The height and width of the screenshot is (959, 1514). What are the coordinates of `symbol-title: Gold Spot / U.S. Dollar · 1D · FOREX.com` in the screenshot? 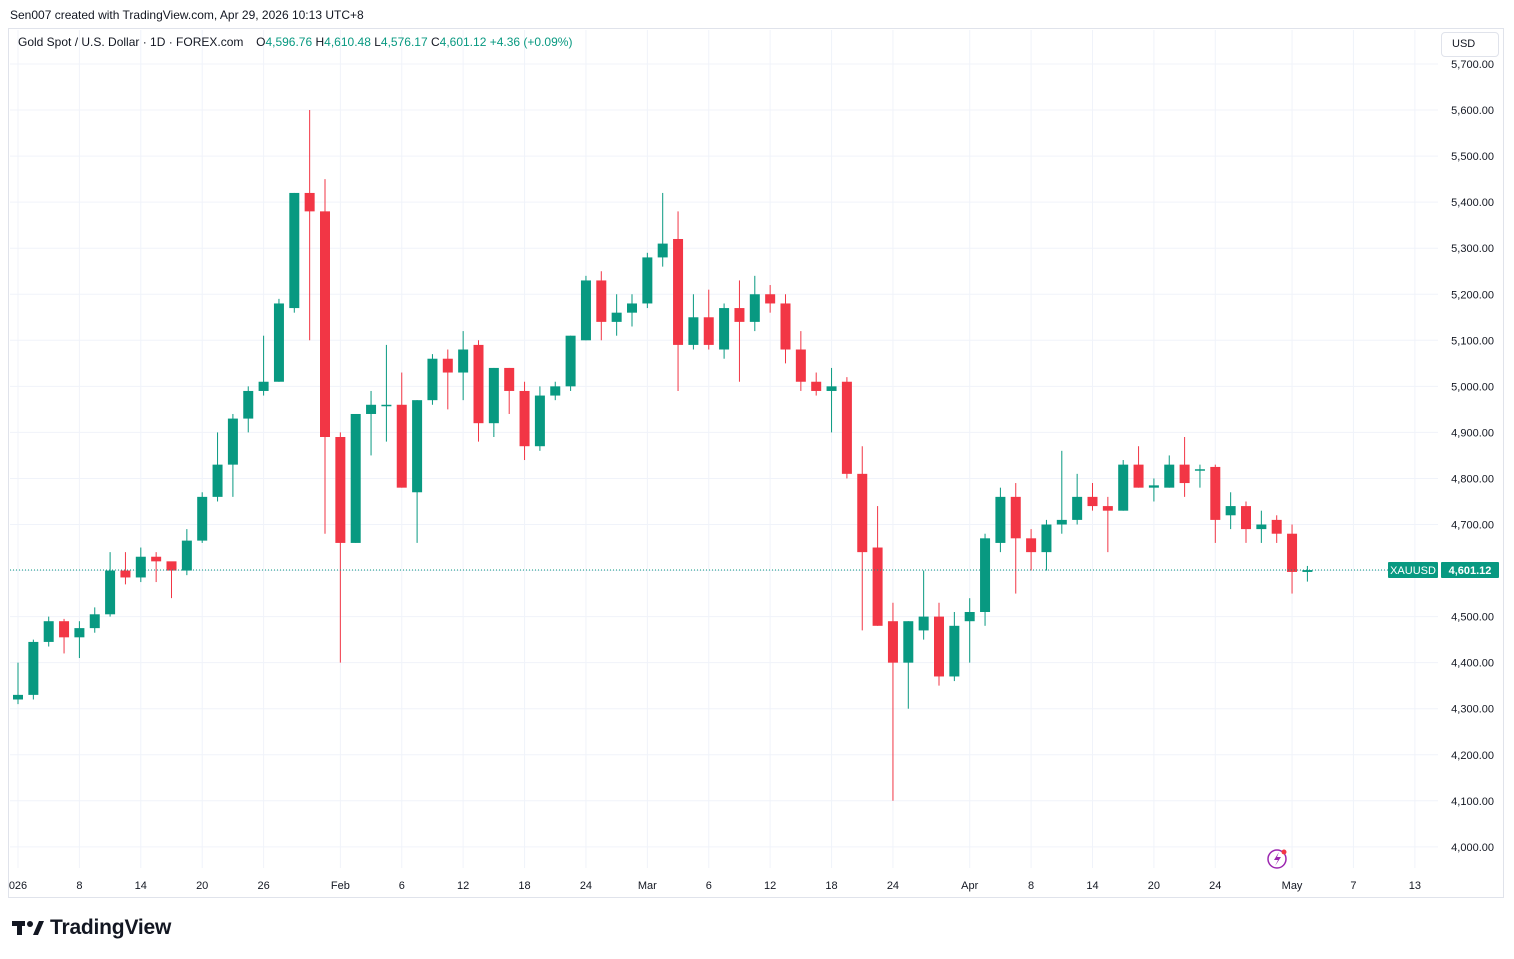 It's located at (131, 42).